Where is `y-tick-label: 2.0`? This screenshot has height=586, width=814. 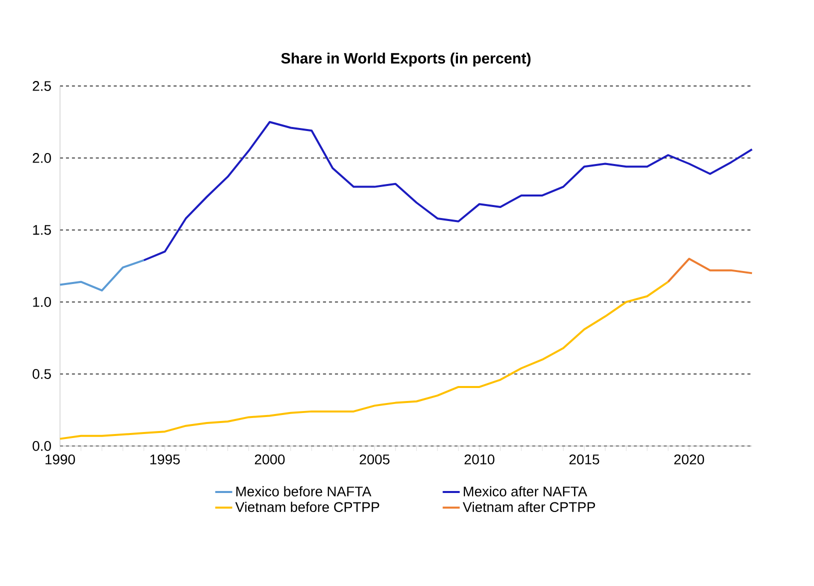 y-tick-label: 2.0 is located at coordinates (41, 158).